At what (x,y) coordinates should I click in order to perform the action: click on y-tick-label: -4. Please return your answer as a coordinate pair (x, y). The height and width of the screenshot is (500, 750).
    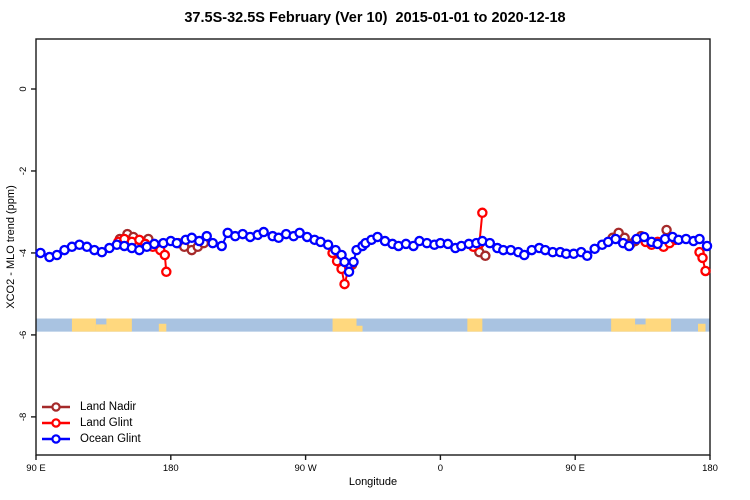
    Looking at the image, I should click on (23, 253).